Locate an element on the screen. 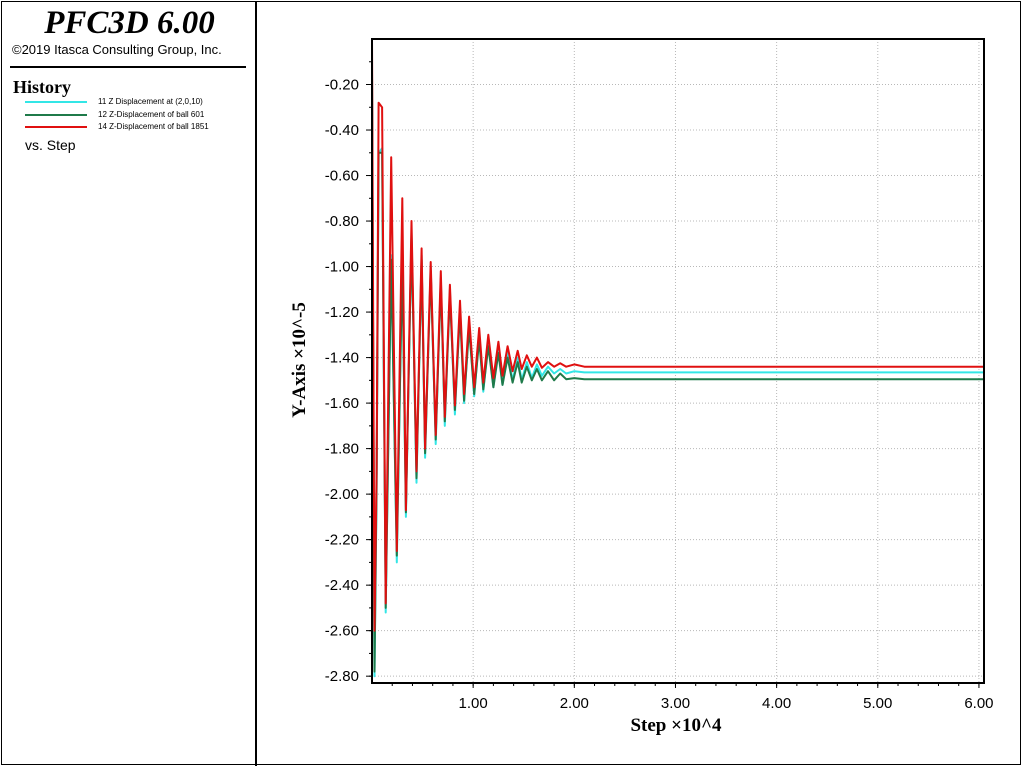  y-axis-title: Y-Axis ×10^-5 is located at coordinates (299, 360).